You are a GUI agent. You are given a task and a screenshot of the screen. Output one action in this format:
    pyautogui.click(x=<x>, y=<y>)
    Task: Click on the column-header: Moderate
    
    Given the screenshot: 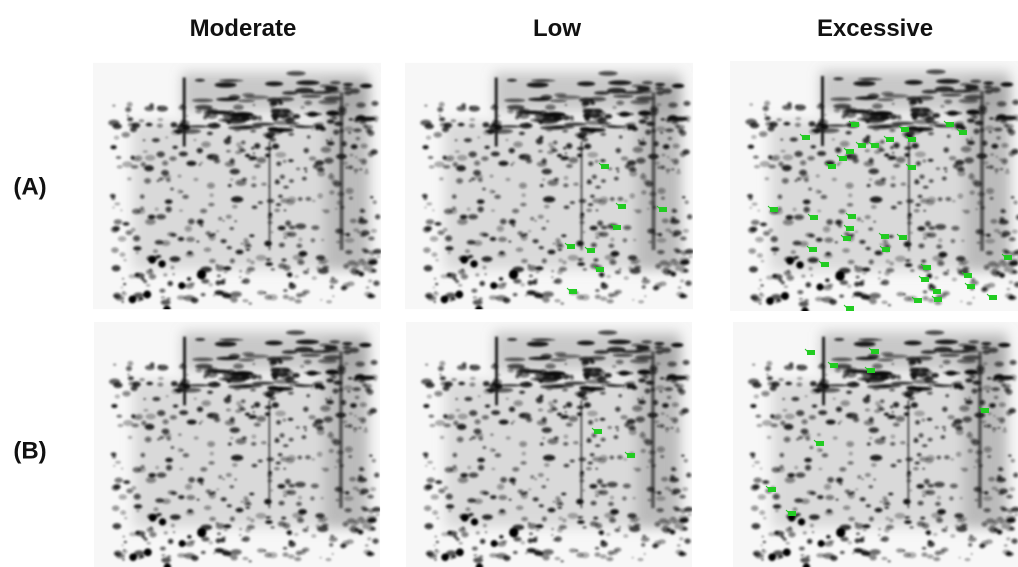 What is the action you would take?
    pyautogui.click(x=243, y=28)
    